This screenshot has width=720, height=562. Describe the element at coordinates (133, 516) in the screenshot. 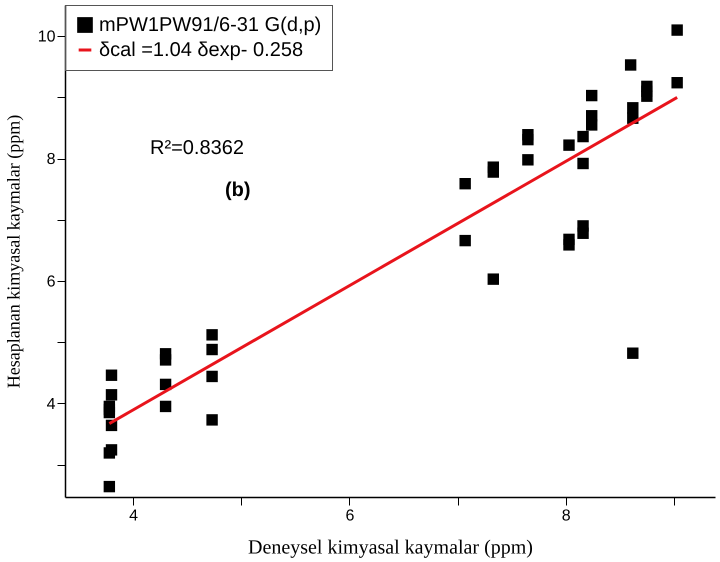

I see `x-tick-label: 4` at that location.